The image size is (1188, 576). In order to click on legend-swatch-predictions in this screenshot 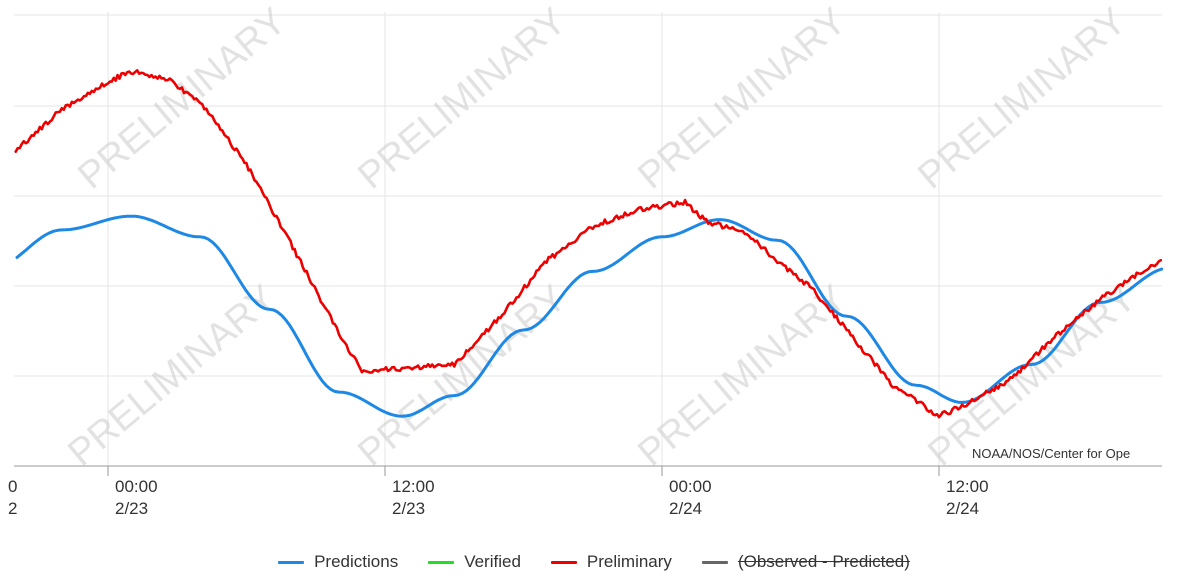, I will do `click(291, 562)`.